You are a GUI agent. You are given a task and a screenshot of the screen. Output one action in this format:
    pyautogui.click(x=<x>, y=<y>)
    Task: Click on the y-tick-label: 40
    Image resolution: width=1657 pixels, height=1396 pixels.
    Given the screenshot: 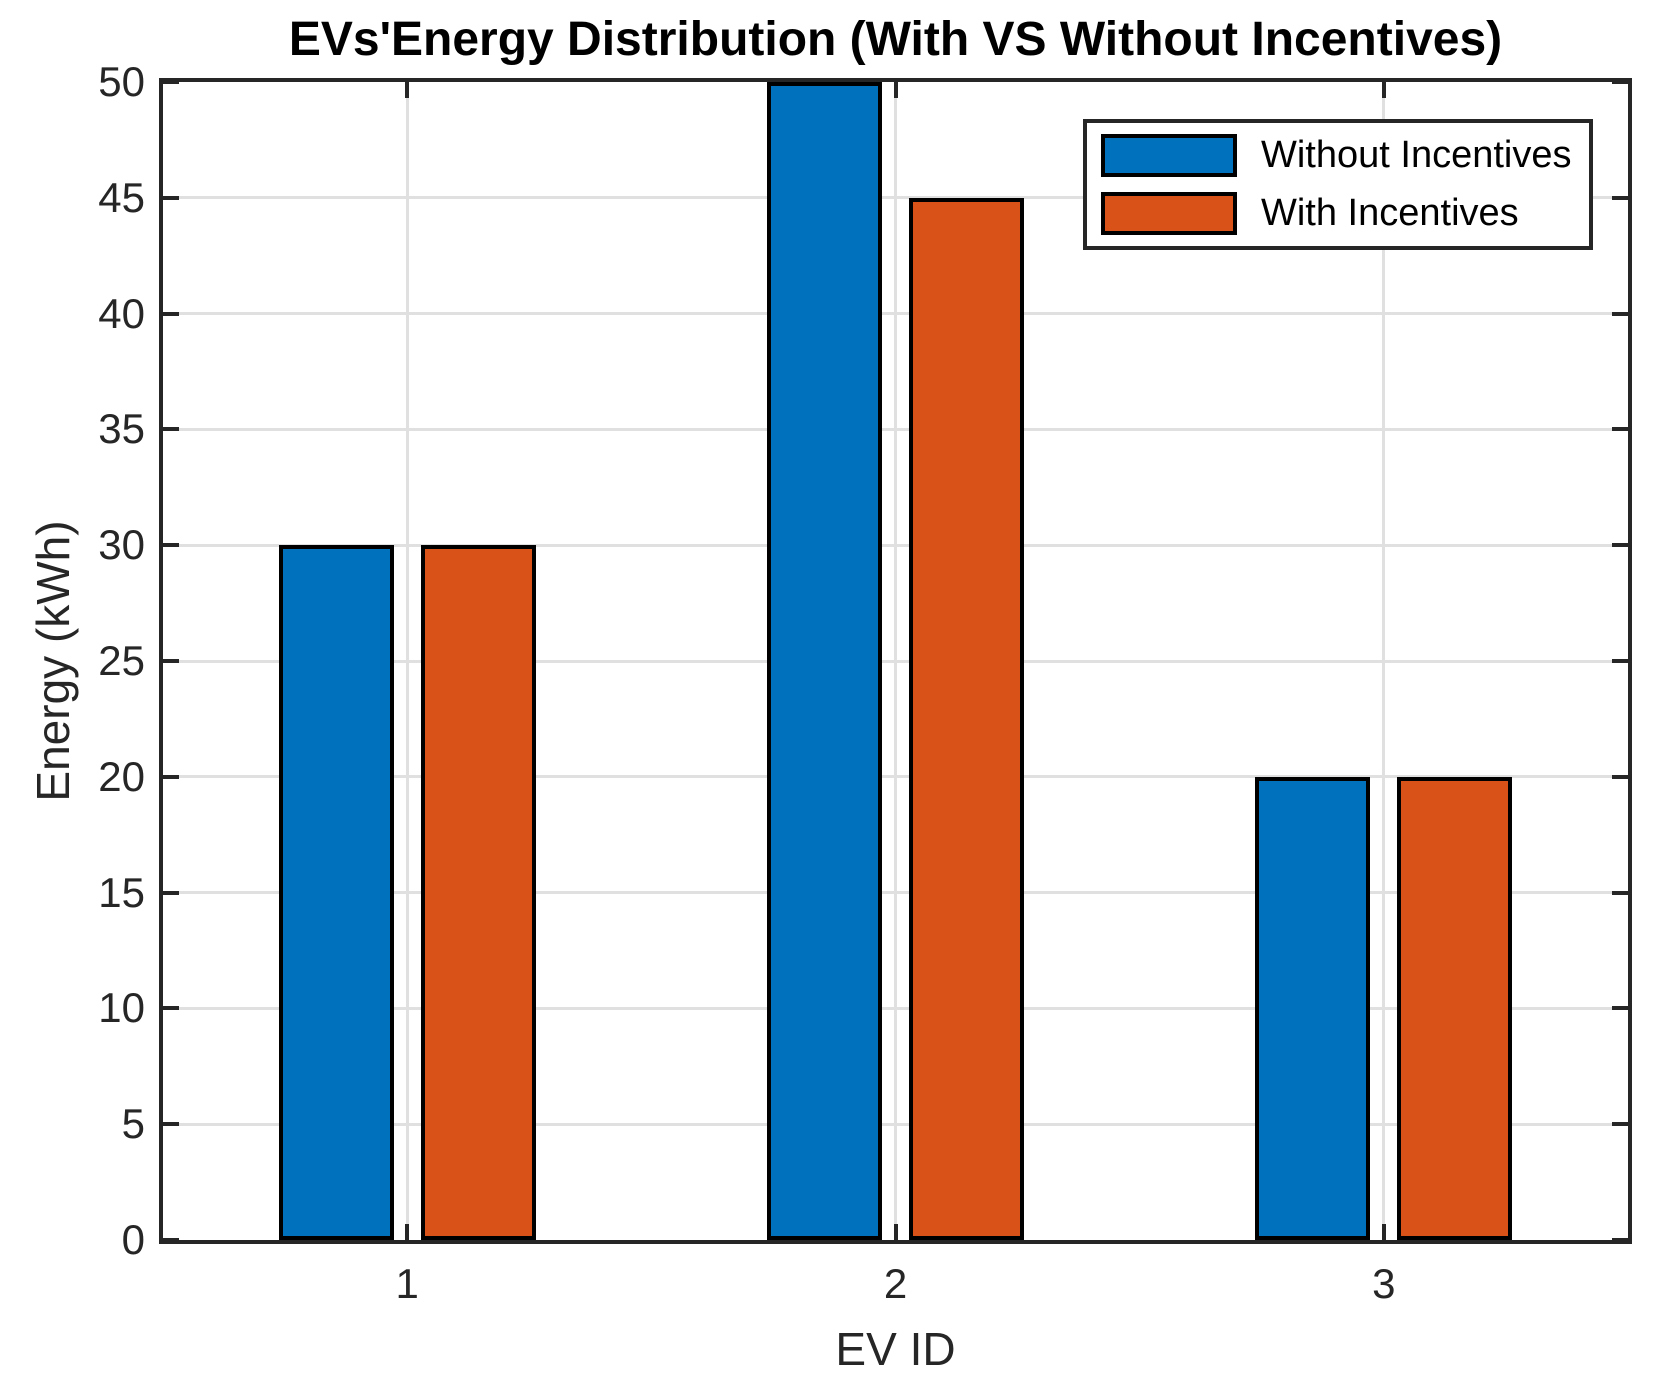 What is the action you would take?
    pyautogui.click(x=121, y=313)
    